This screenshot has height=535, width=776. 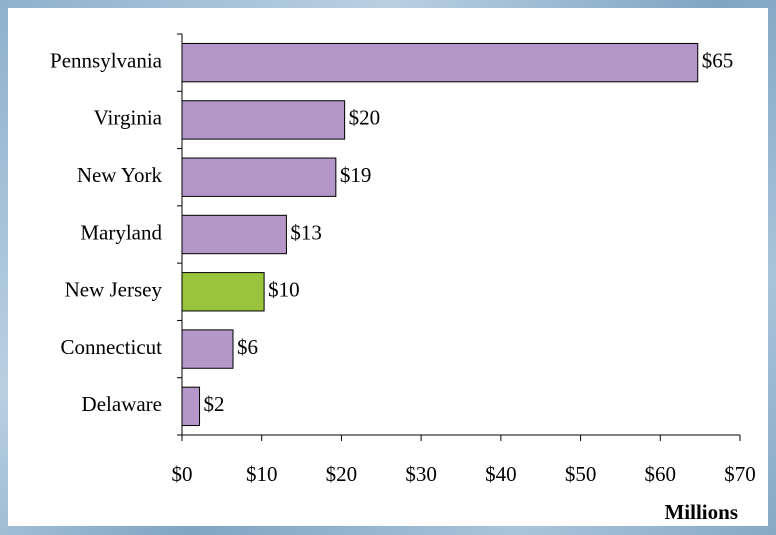 What do you see at coordinates (701, 512) in the screenshot?
I see `x-axis-label: Millions` at bounding box center [701, 512].